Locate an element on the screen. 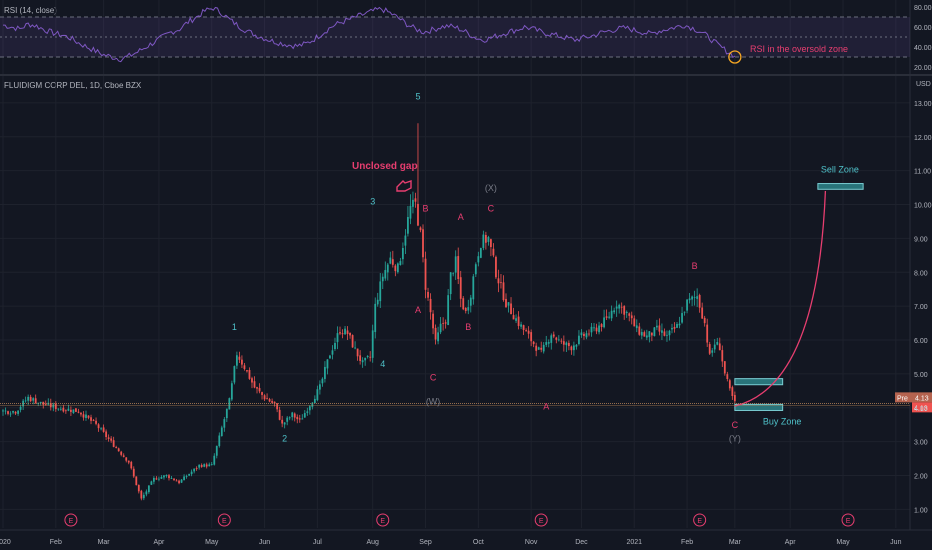 The width and height of the screenshot is (932, 550). rsi-oversold-marker is located at coordinates (735, 57).